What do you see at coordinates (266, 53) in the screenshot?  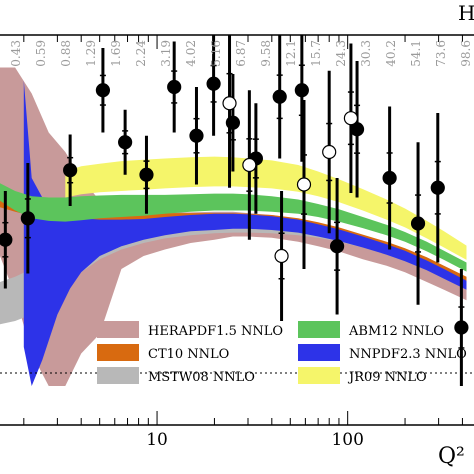 I see `top-label-10: 9.58` at bounding box center [266, 53].